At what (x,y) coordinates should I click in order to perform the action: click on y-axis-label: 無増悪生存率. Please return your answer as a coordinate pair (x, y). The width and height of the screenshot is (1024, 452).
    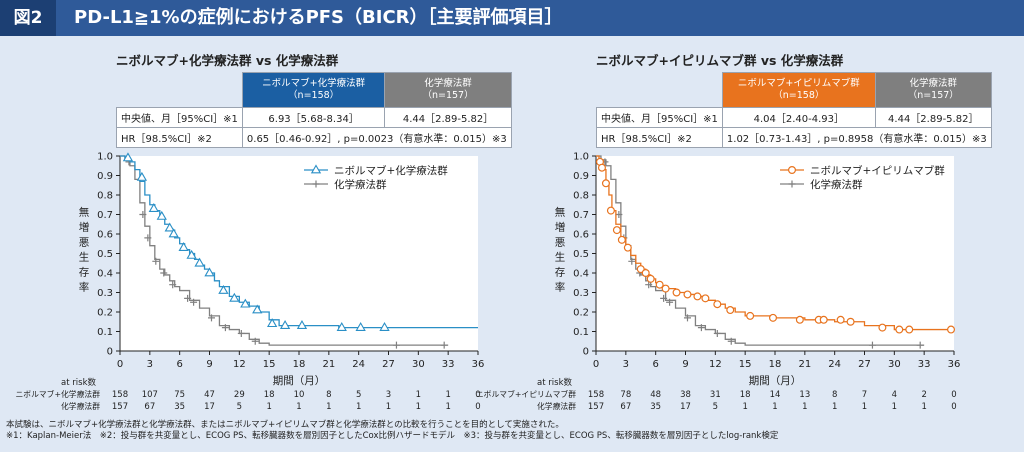
    Looking at the image, I should click on (84, 250).